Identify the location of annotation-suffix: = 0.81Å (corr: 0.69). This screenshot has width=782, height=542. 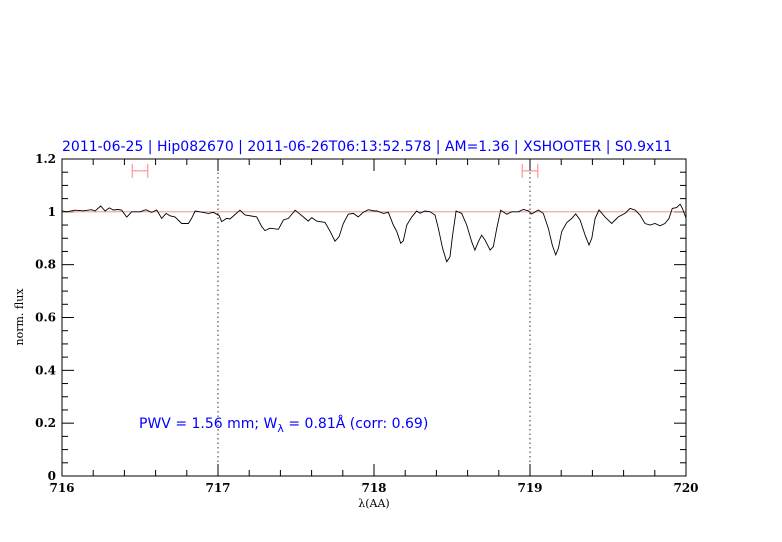
(356, 423).